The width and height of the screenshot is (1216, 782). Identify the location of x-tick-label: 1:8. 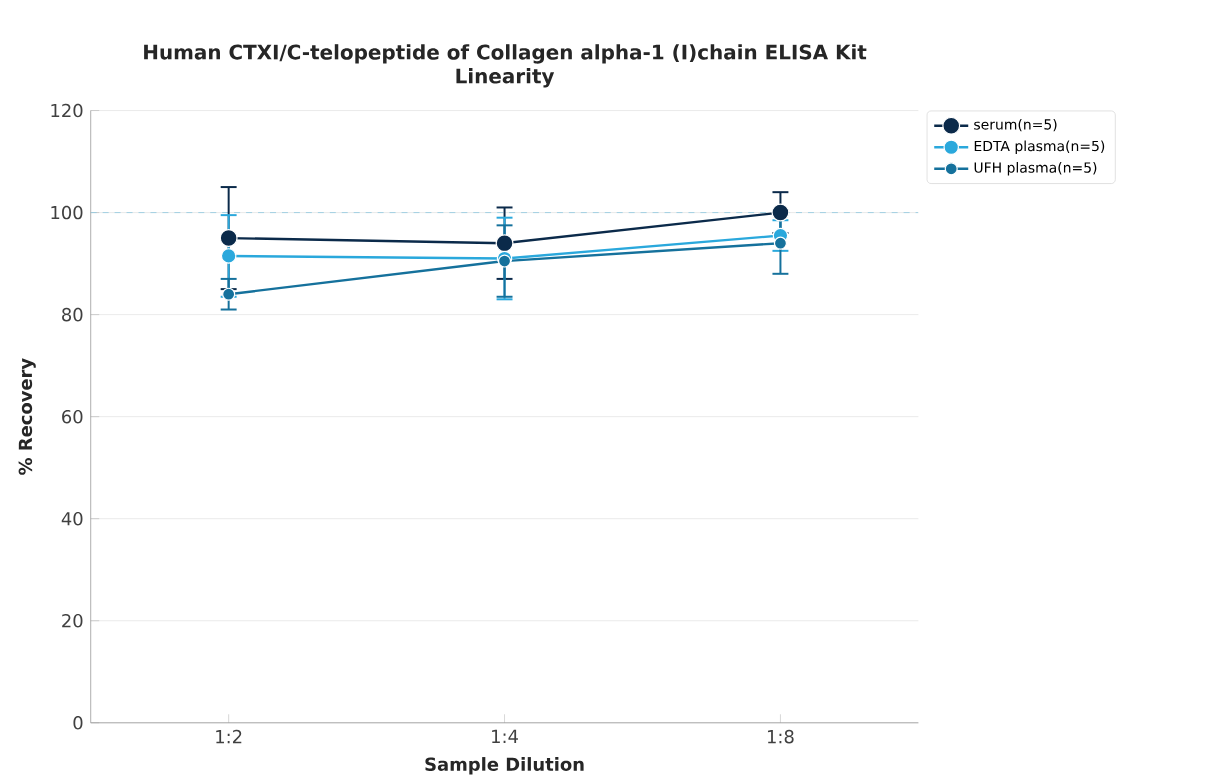
(780, 736).